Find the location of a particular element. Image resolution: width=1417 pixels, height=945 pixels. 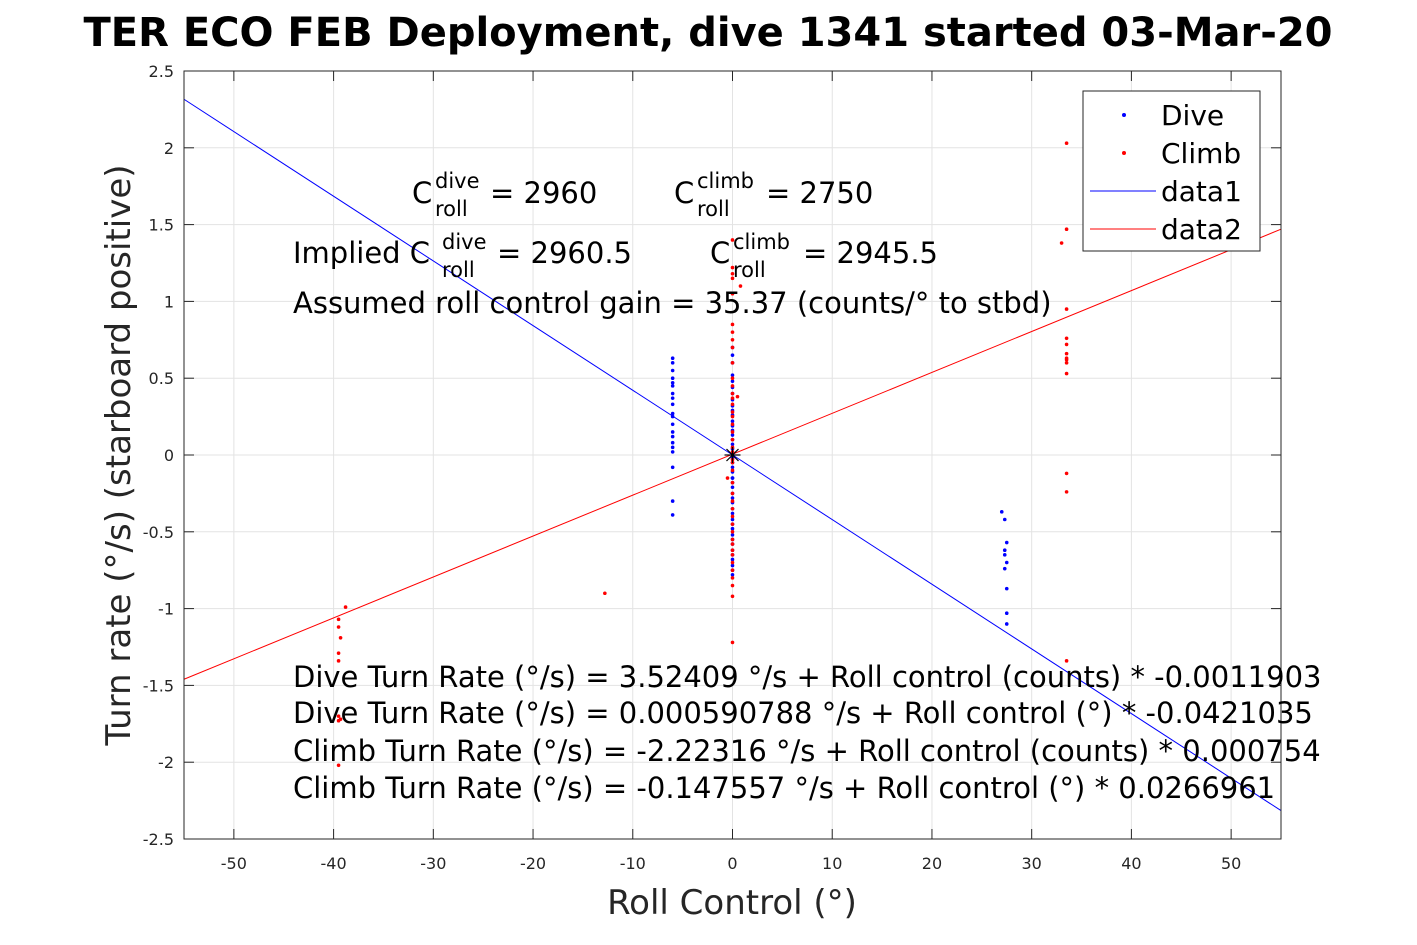

x-axis-label: Roll Control (°) is located at coordinates (732, 903).